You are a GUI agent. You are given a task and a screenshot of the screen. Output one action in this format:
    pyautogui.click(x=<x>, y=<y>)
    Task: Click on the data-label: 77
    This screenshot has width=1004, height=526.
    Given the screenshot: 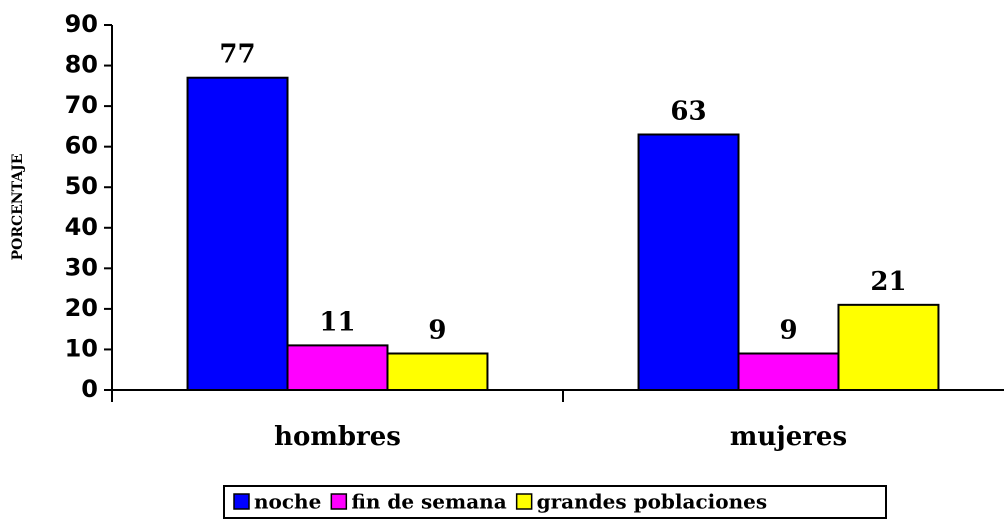 What is the action you would take?
    pyautogui.click(x=237, y=55)
    